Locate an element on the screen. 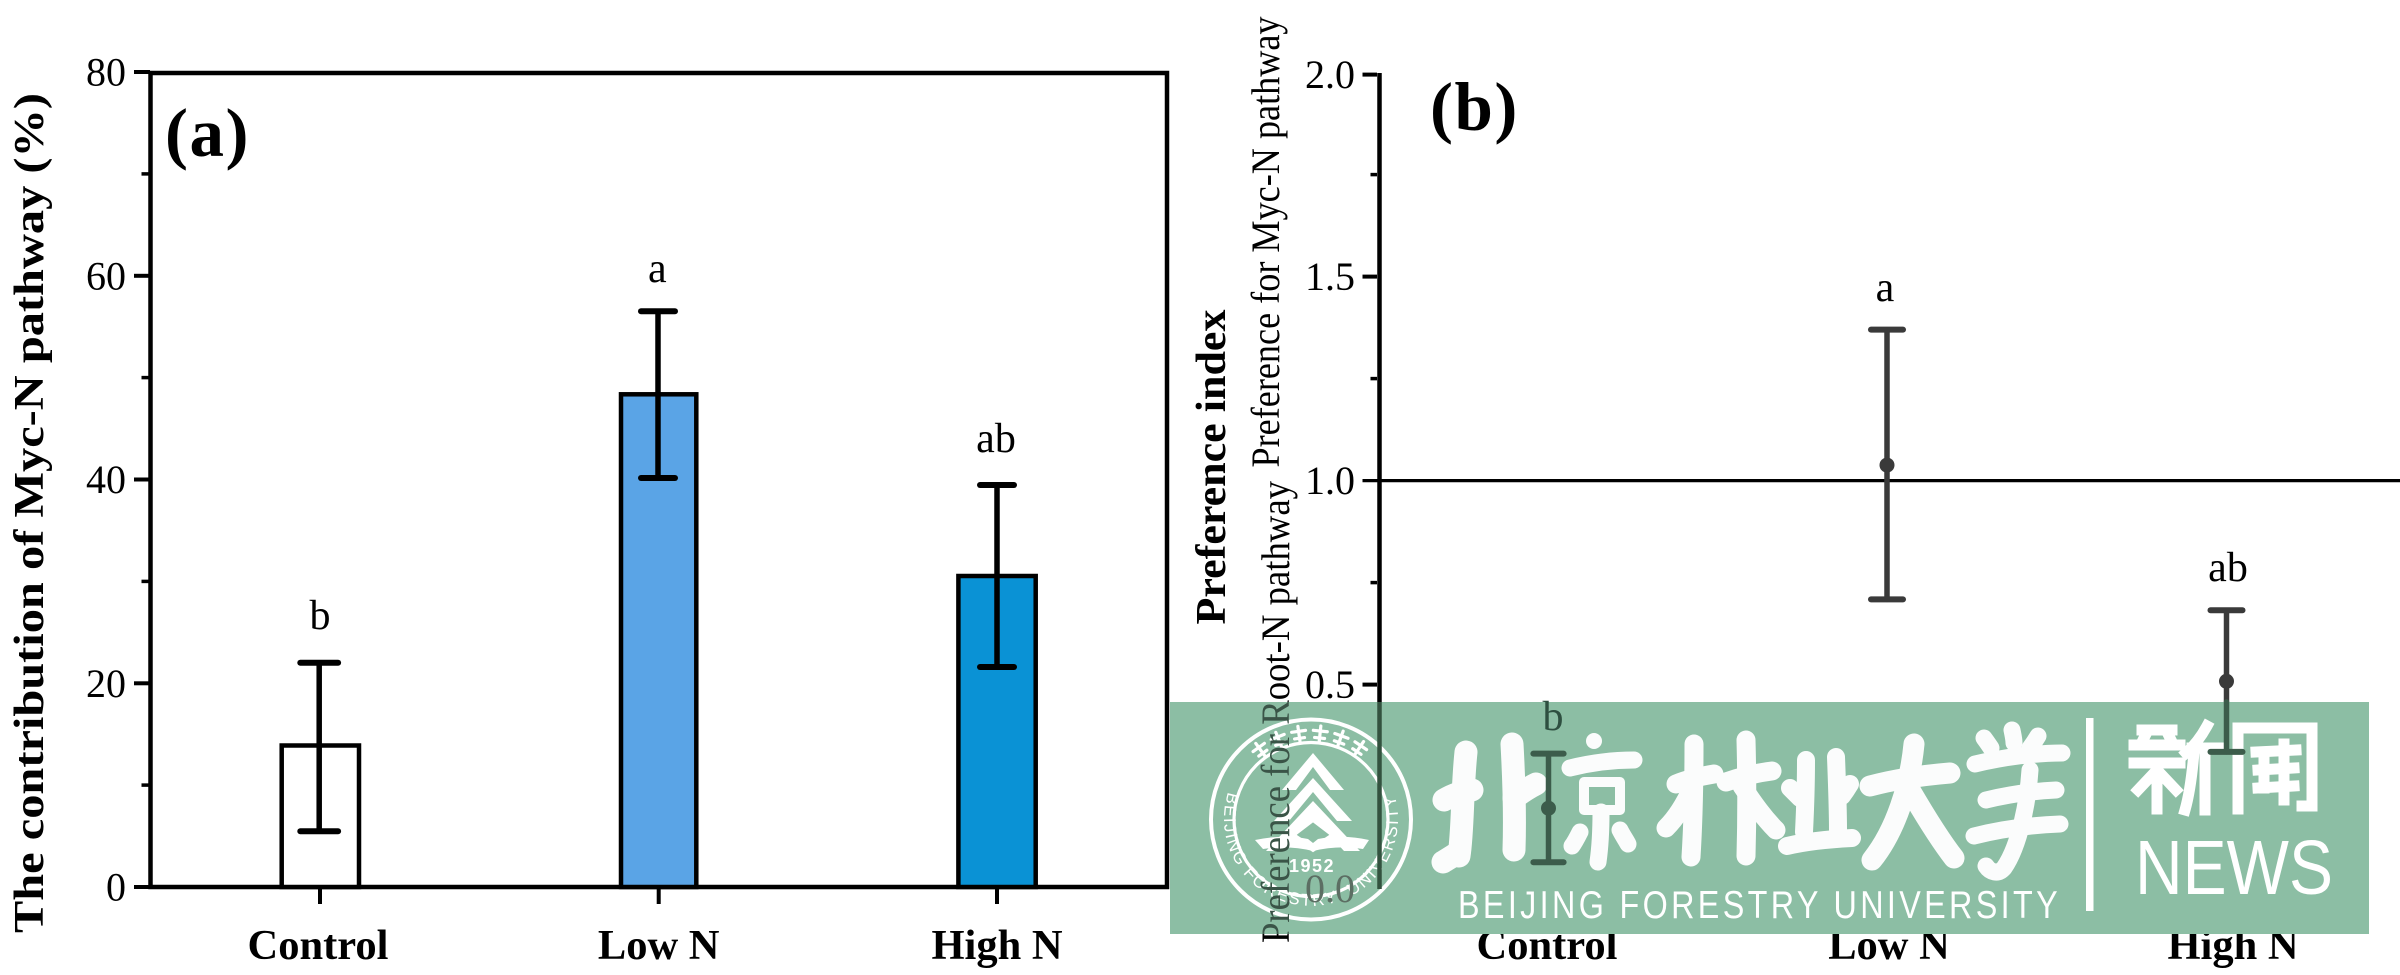 This screenshot has width=2400, height=975. svg-text: Preference for Myc-N pathway is located at coordinates (1265, 242).